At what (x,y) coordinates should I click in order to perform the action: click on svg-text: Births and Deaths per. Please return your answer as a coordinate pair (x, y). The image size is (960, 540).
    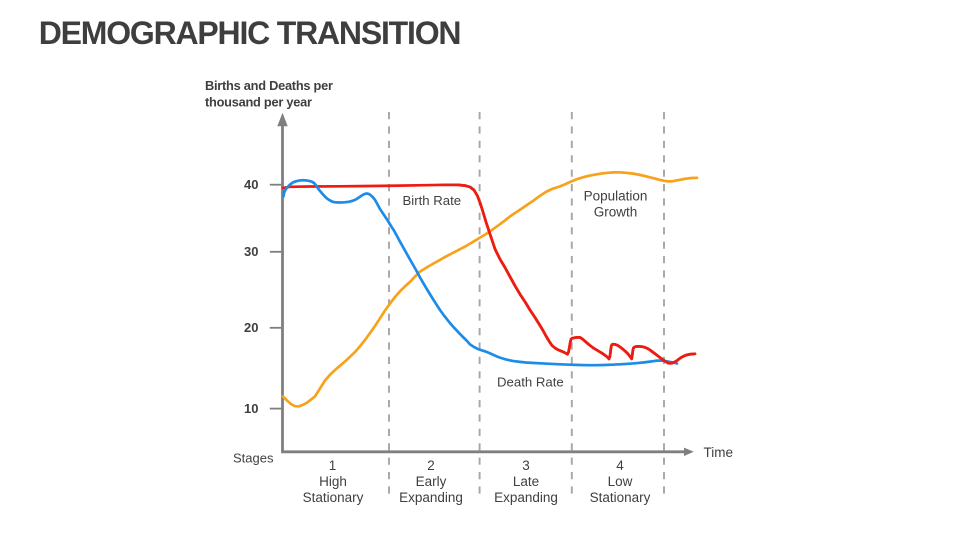
    Looking at the image, I should click on (269, 85).